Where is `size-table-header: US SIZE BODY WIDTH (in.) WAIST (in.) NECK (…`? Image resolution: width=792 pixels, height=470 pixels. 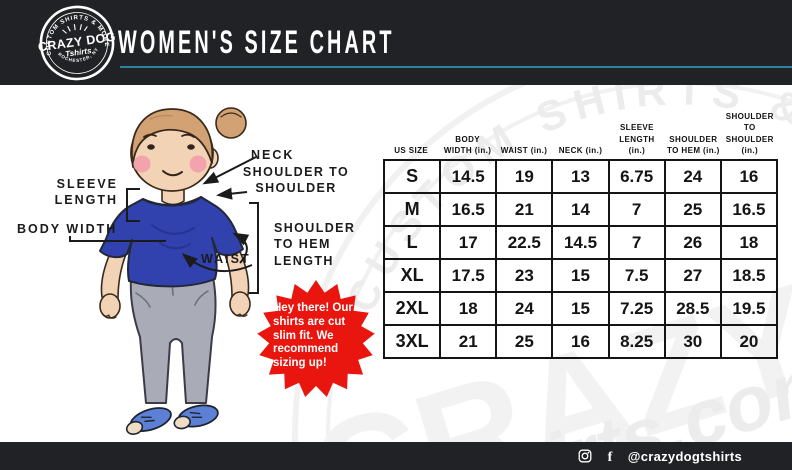
size-table-header: US SIZE BODY WIDTH (in.) WAIST (in.) NECK (… is located at coordinates (580, 132).